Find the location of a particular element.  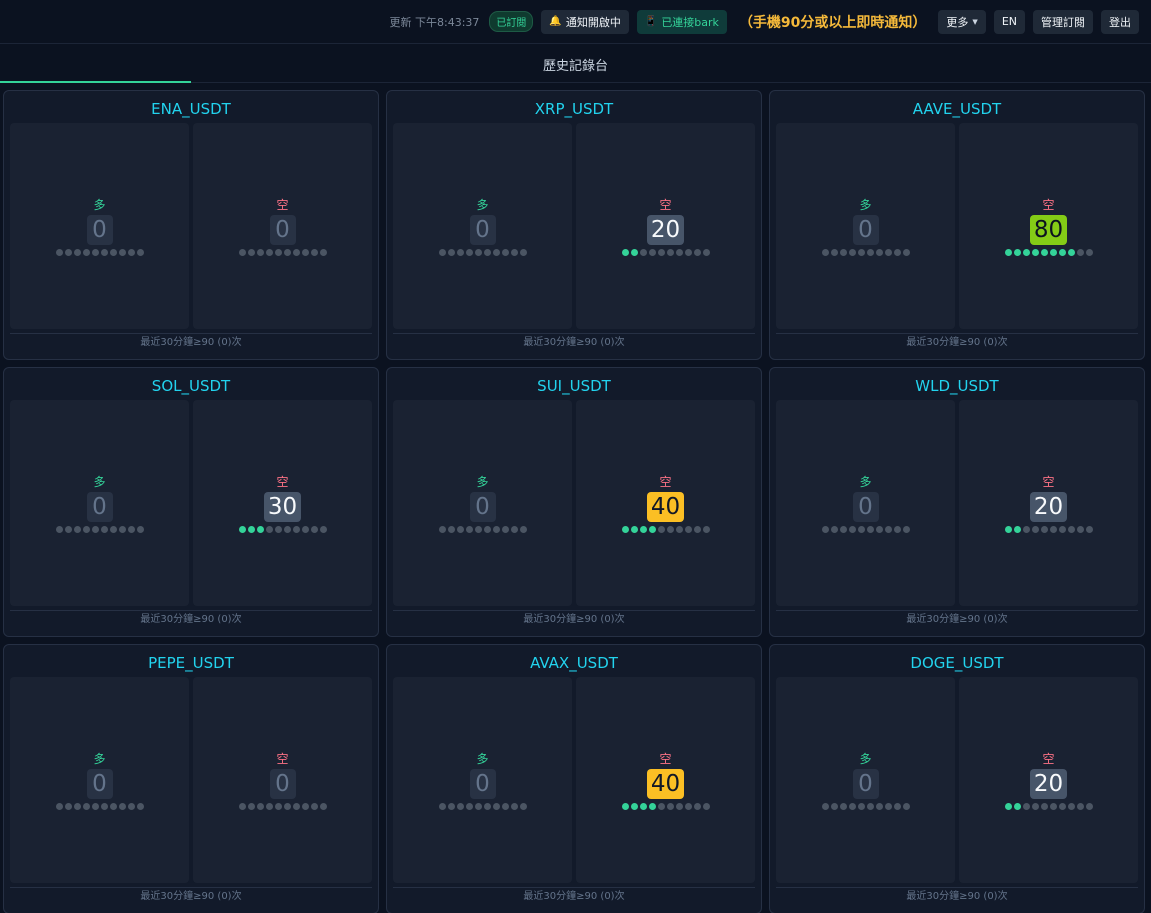

score-panes: 多 0 空 20 is located at coordinates (574, 226).